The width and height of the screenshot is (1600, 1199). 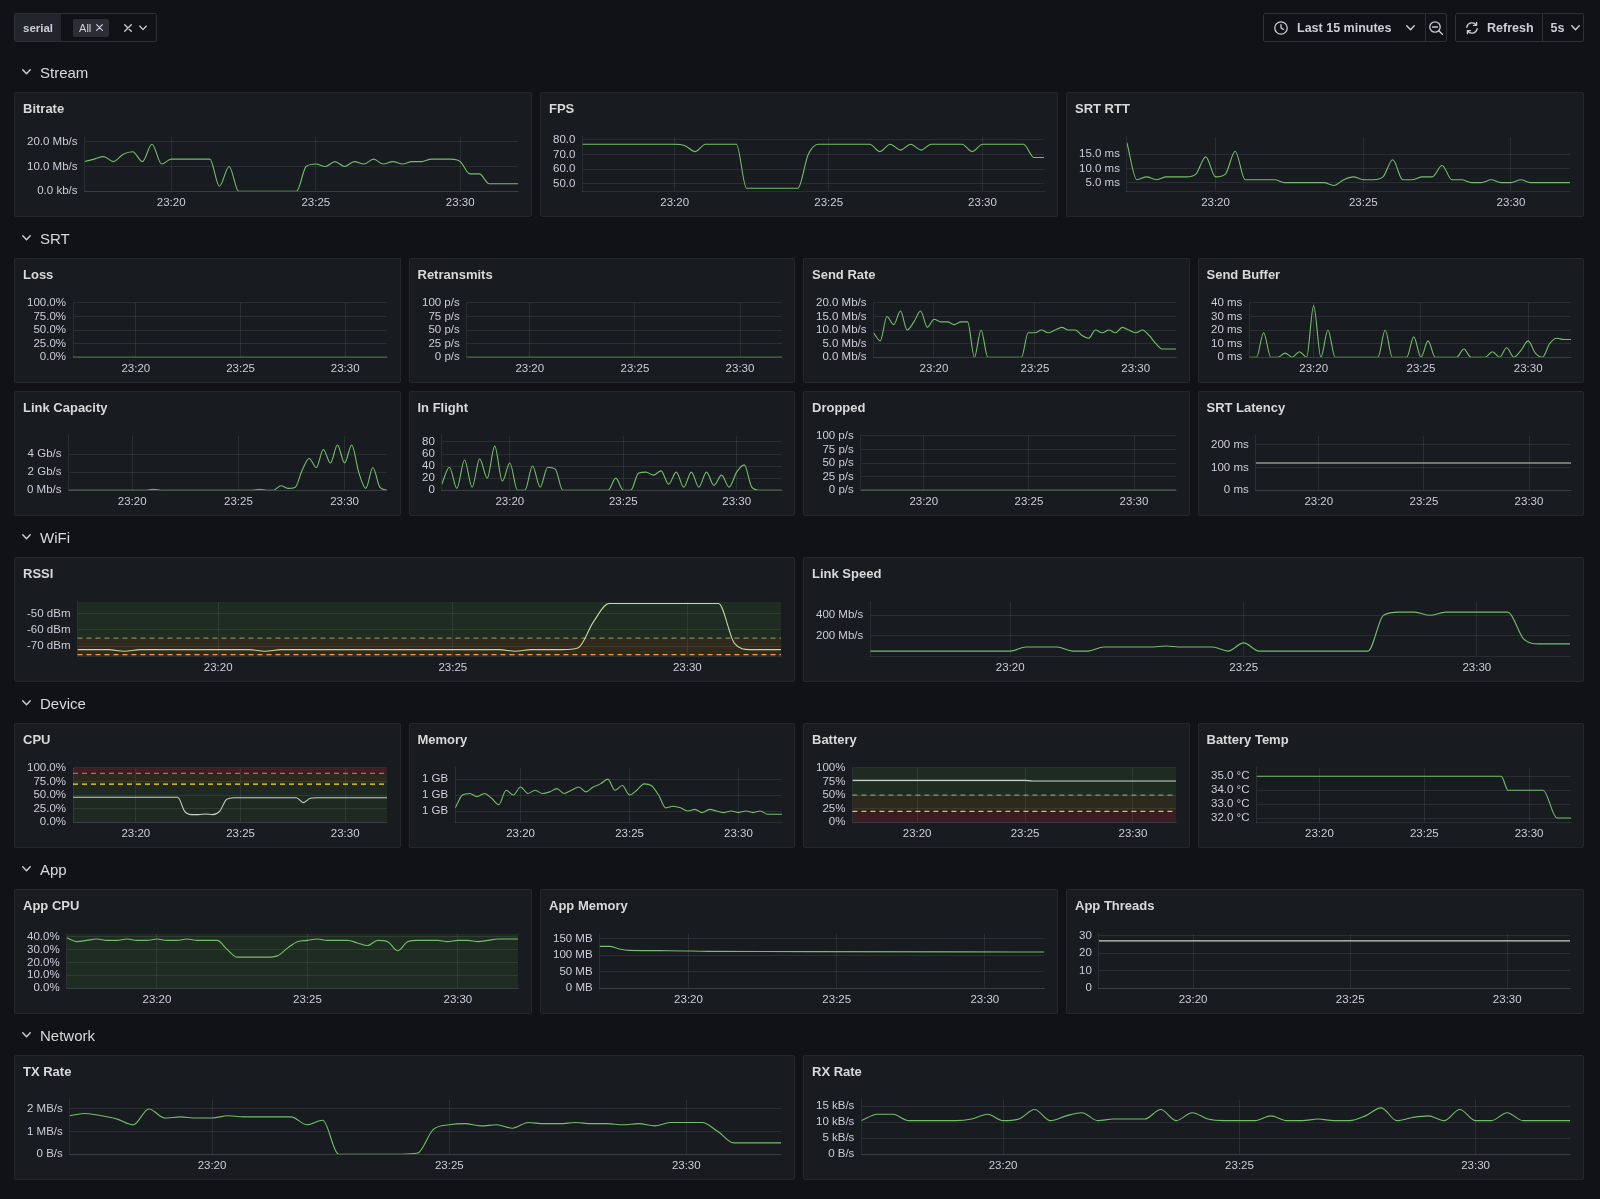 I want to click on chart-title: Send Buffer, so click(x=1243, y=274).